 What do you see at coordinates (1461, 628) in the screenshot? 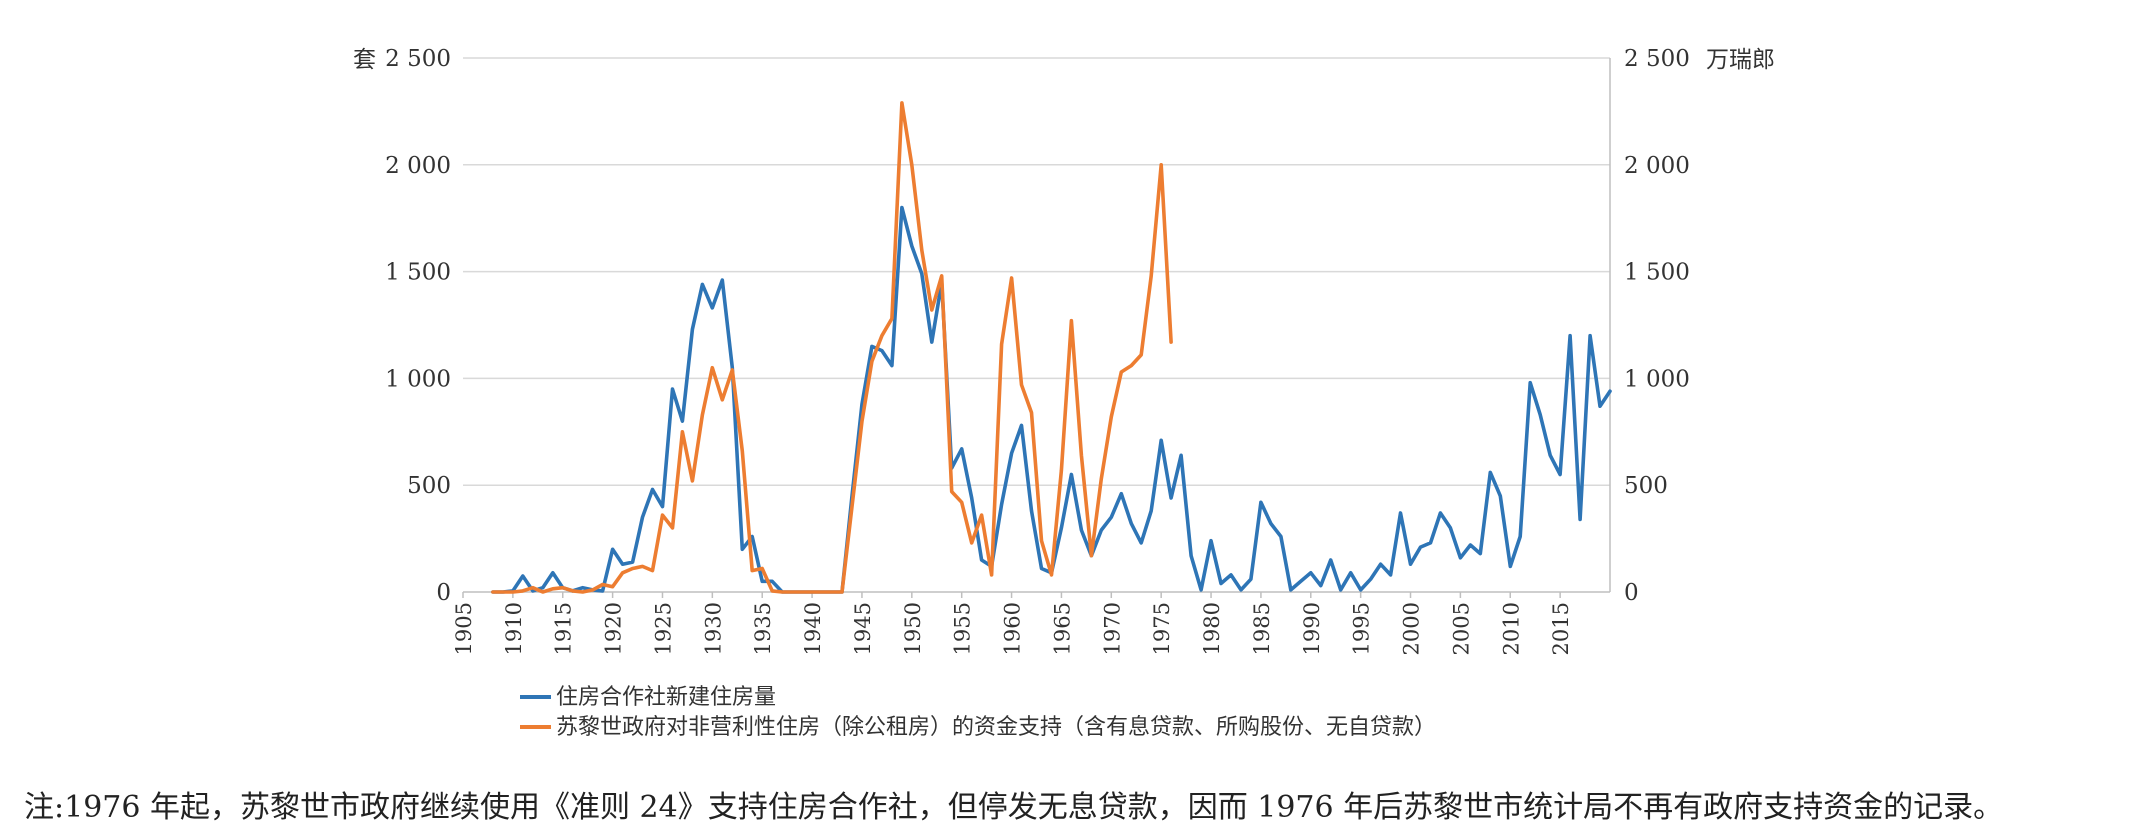
I see `x-tick-label: 2005` at bounding box center [1461, 628].